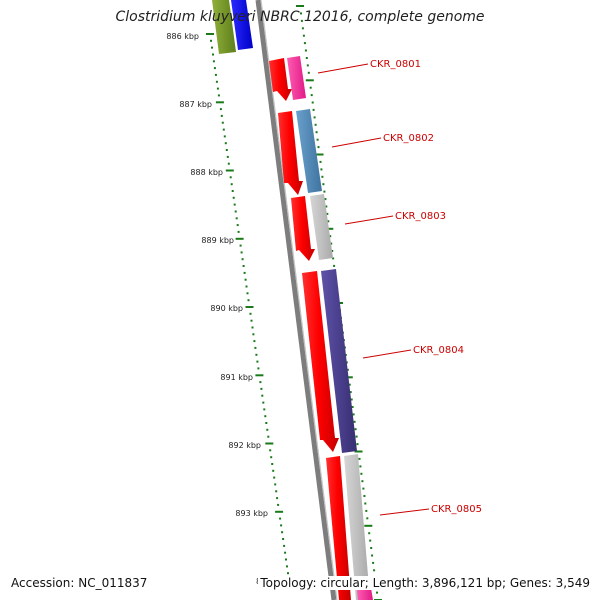  I want to click on accession-label: Accession: NC_011837, so click(79, 583).